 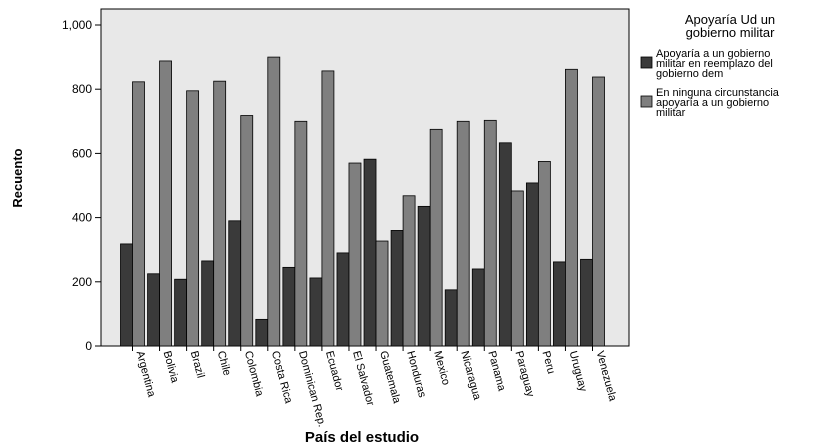 I want to click on legend-entry-label: Apoyaría a un gobierno, so click(x=713, y=54).